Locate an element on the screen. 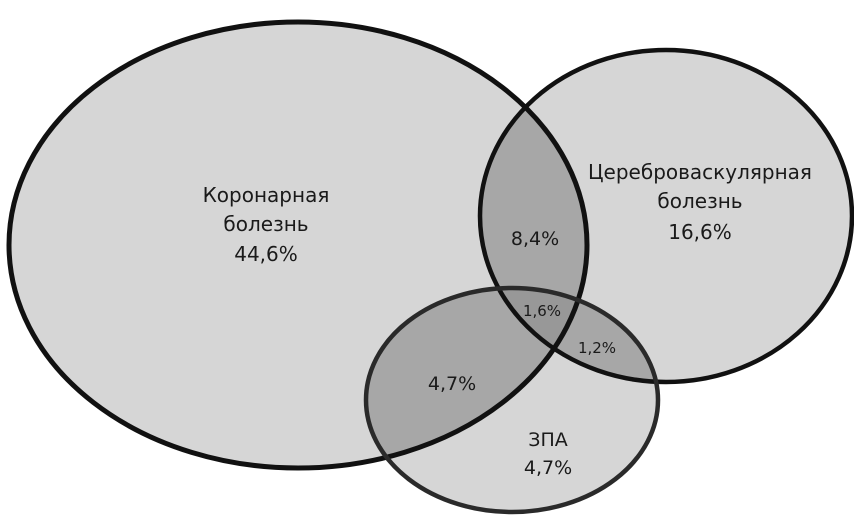 The width and height of the screenshot is (854, 519). coronary-cerebro-value: 8,4% is located at coordinates (535, 239).